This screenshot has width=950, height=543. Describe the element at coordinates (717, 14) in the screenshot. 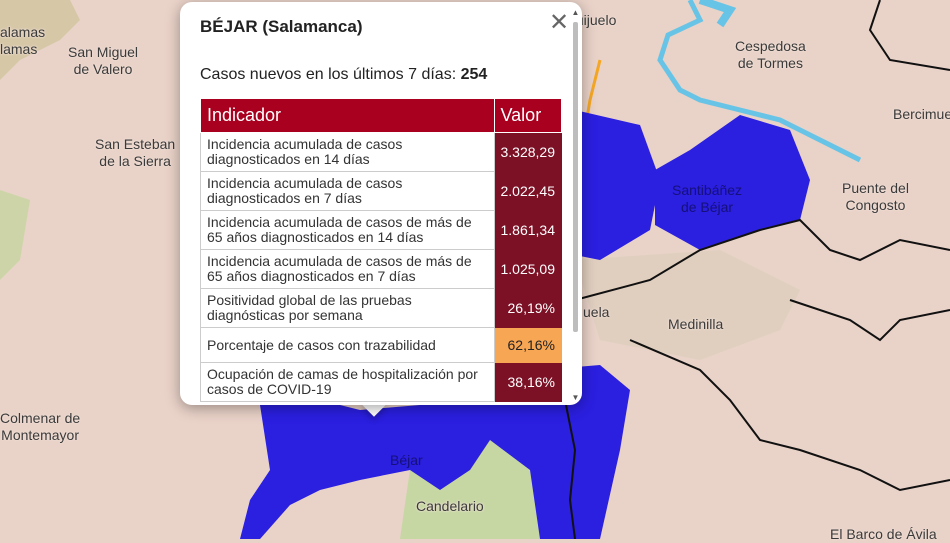

I see `reservoir` at that location.